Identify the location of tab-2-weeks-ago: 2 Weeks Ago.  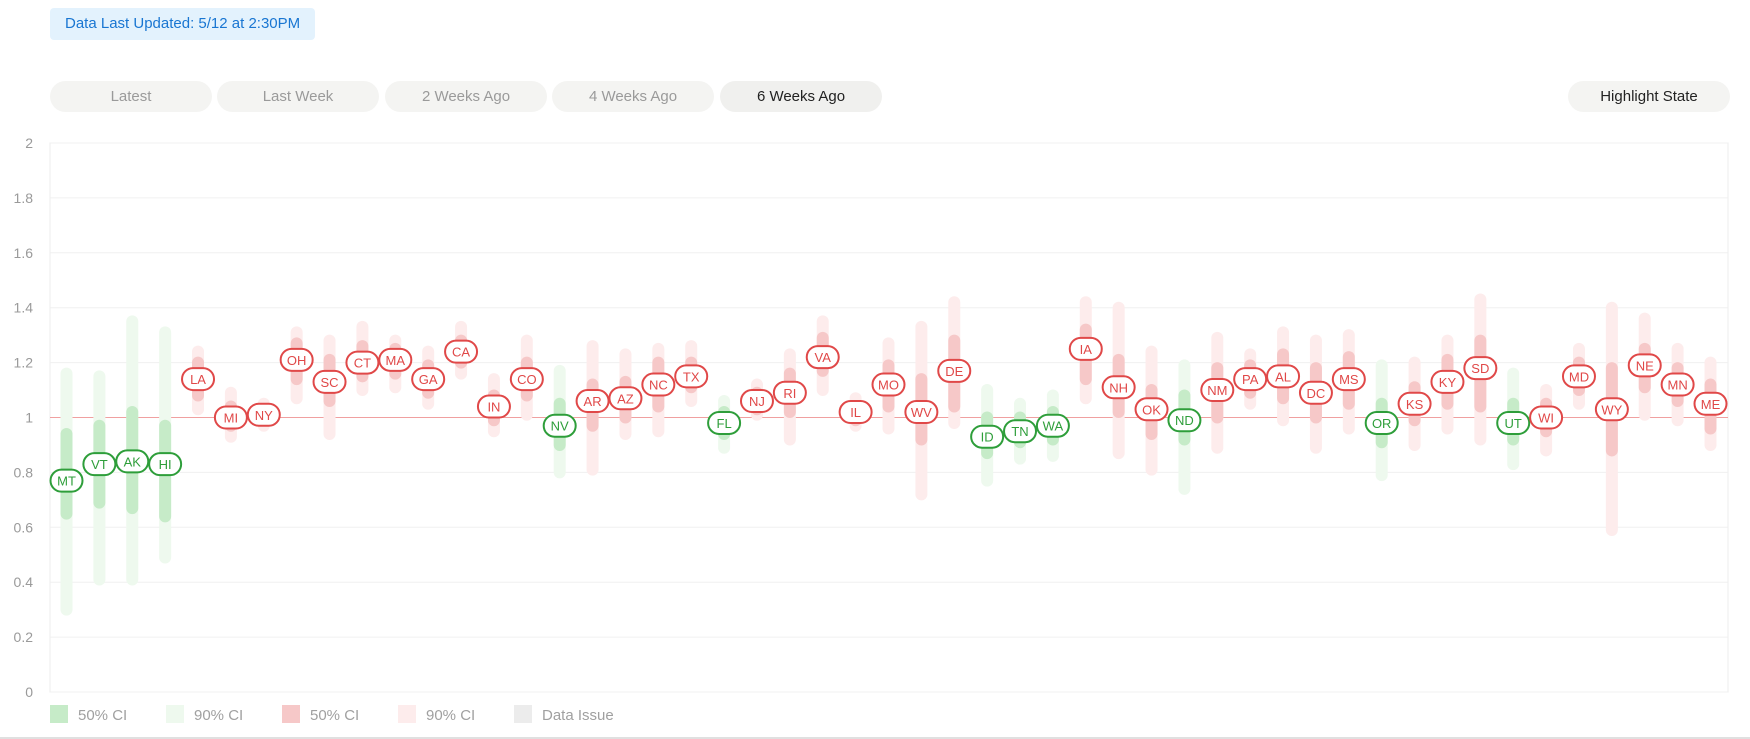
(466, 96).